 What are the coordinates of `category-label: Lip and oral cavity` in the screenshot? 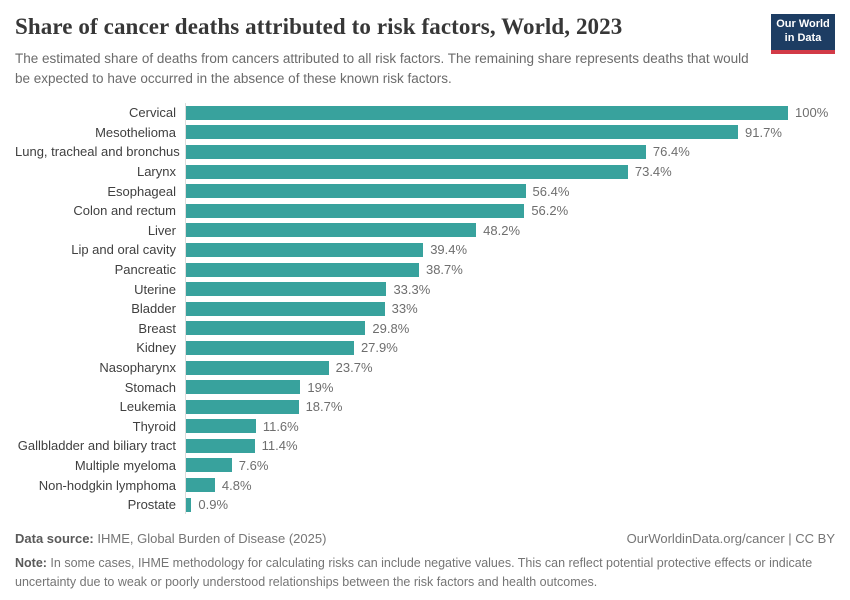 It's located at (123, 250).